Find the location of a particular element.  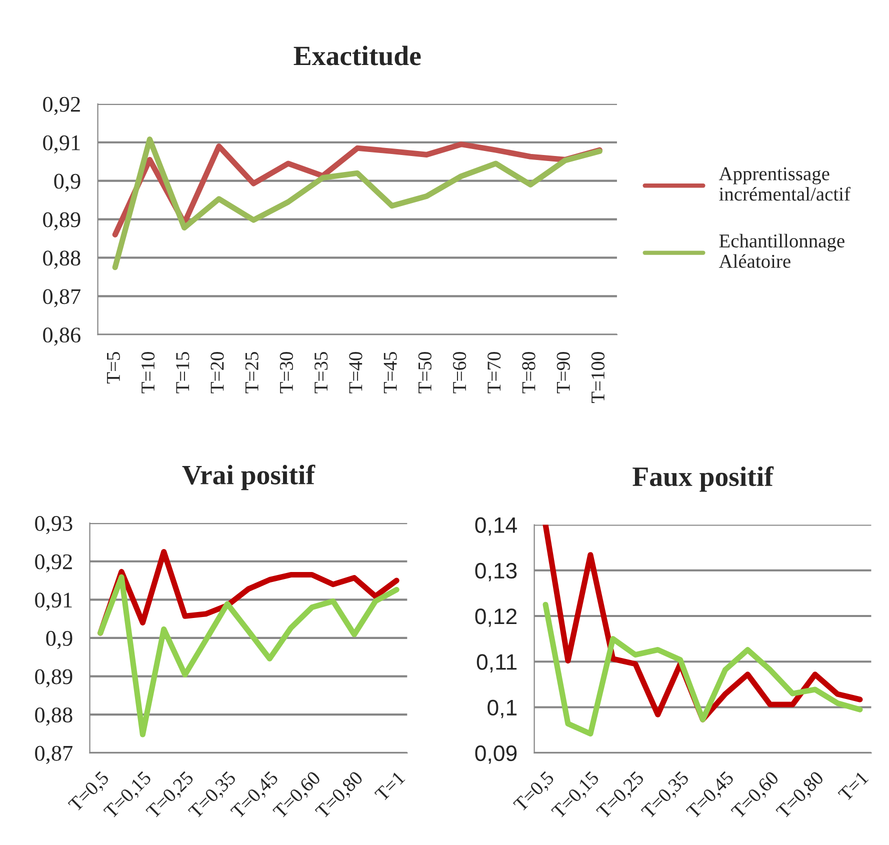

x-tick-label: T=90 is located at coordinates (563, 373).